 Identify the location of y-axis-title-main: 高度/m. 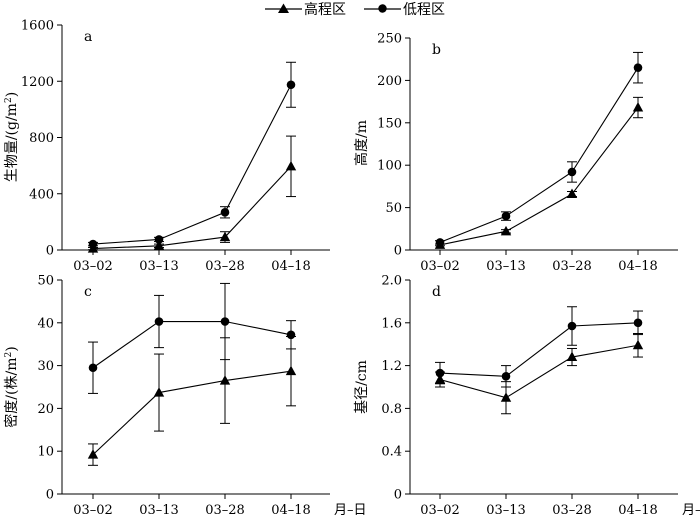
(361, 143).